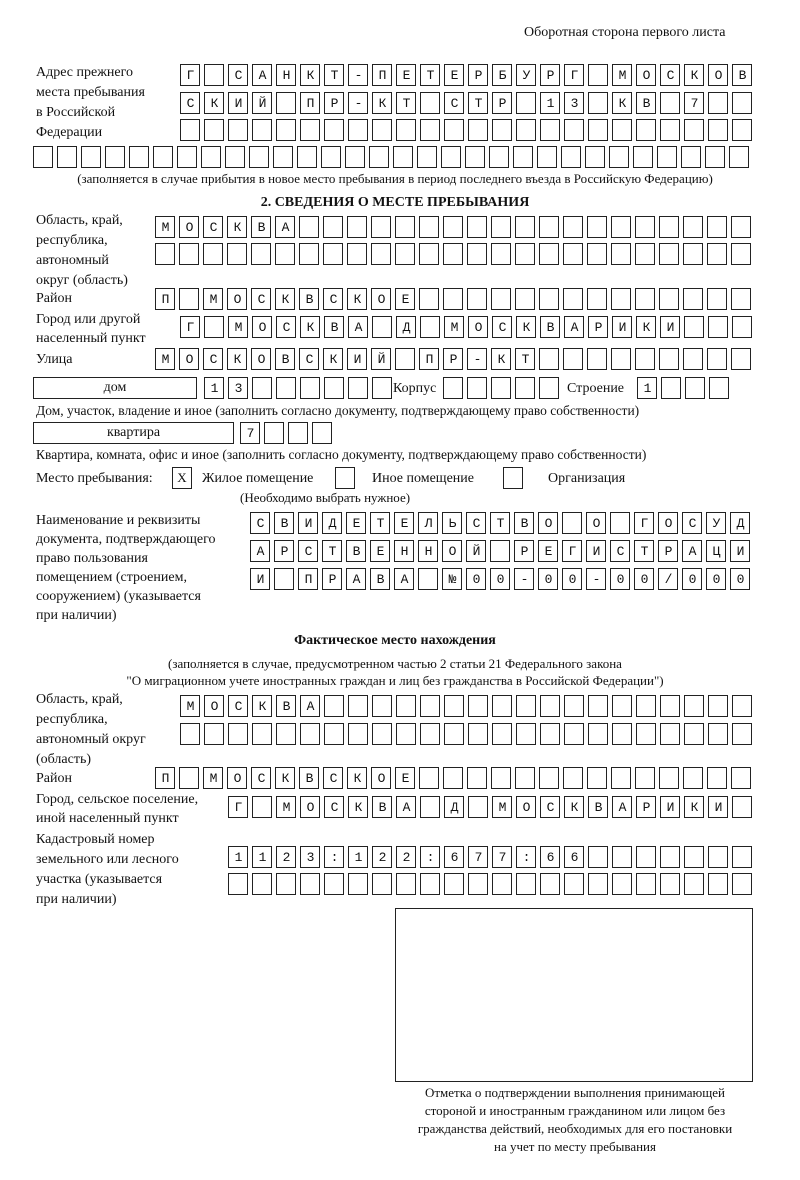 This screenshot has width=800, height=1180. I want to click on apartment-type-field: квартира, so click(133, 433).